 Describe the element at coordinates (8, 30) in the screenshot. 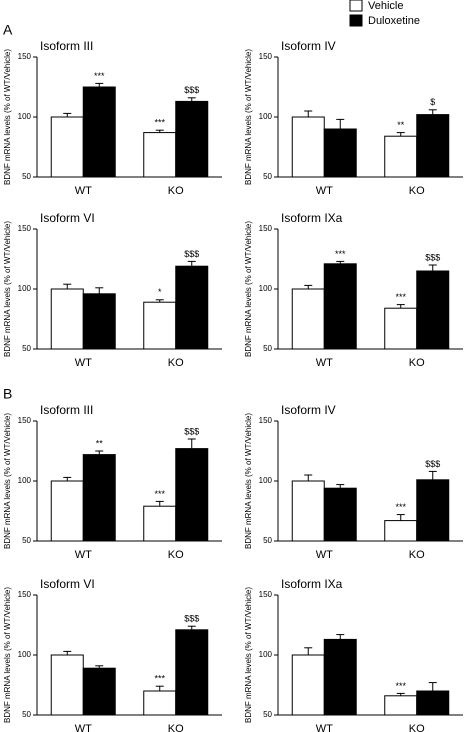

I see `panel-label: A` at that location.